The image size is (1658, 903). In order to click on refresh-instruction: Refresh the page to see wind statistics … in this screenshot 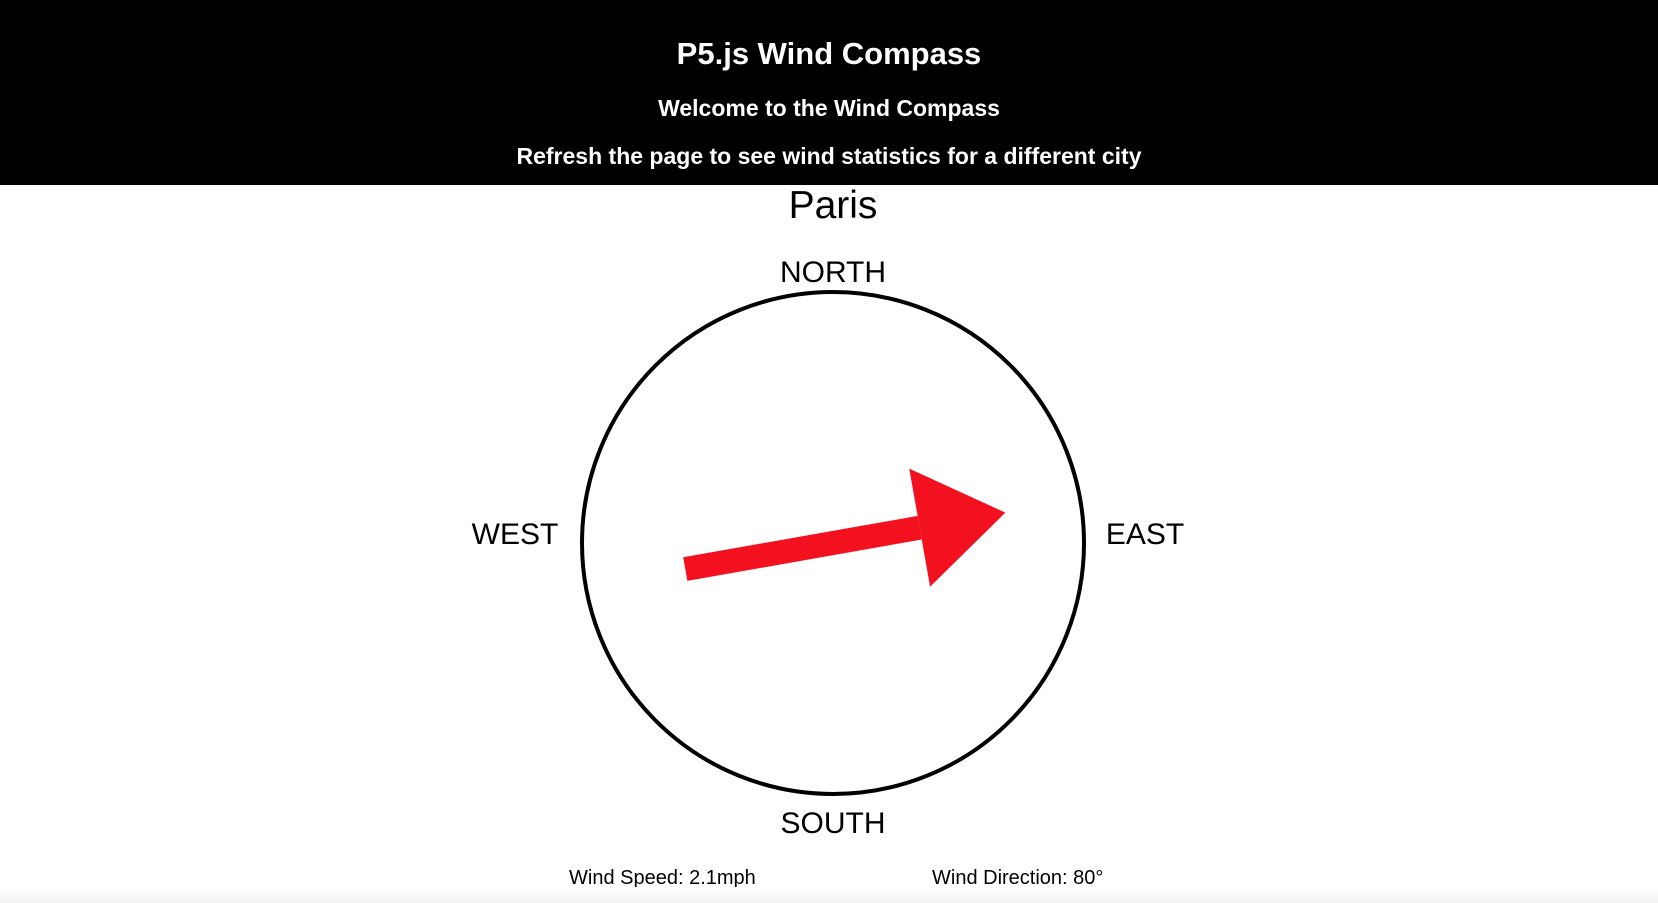, I will do `click(829, 156)`.